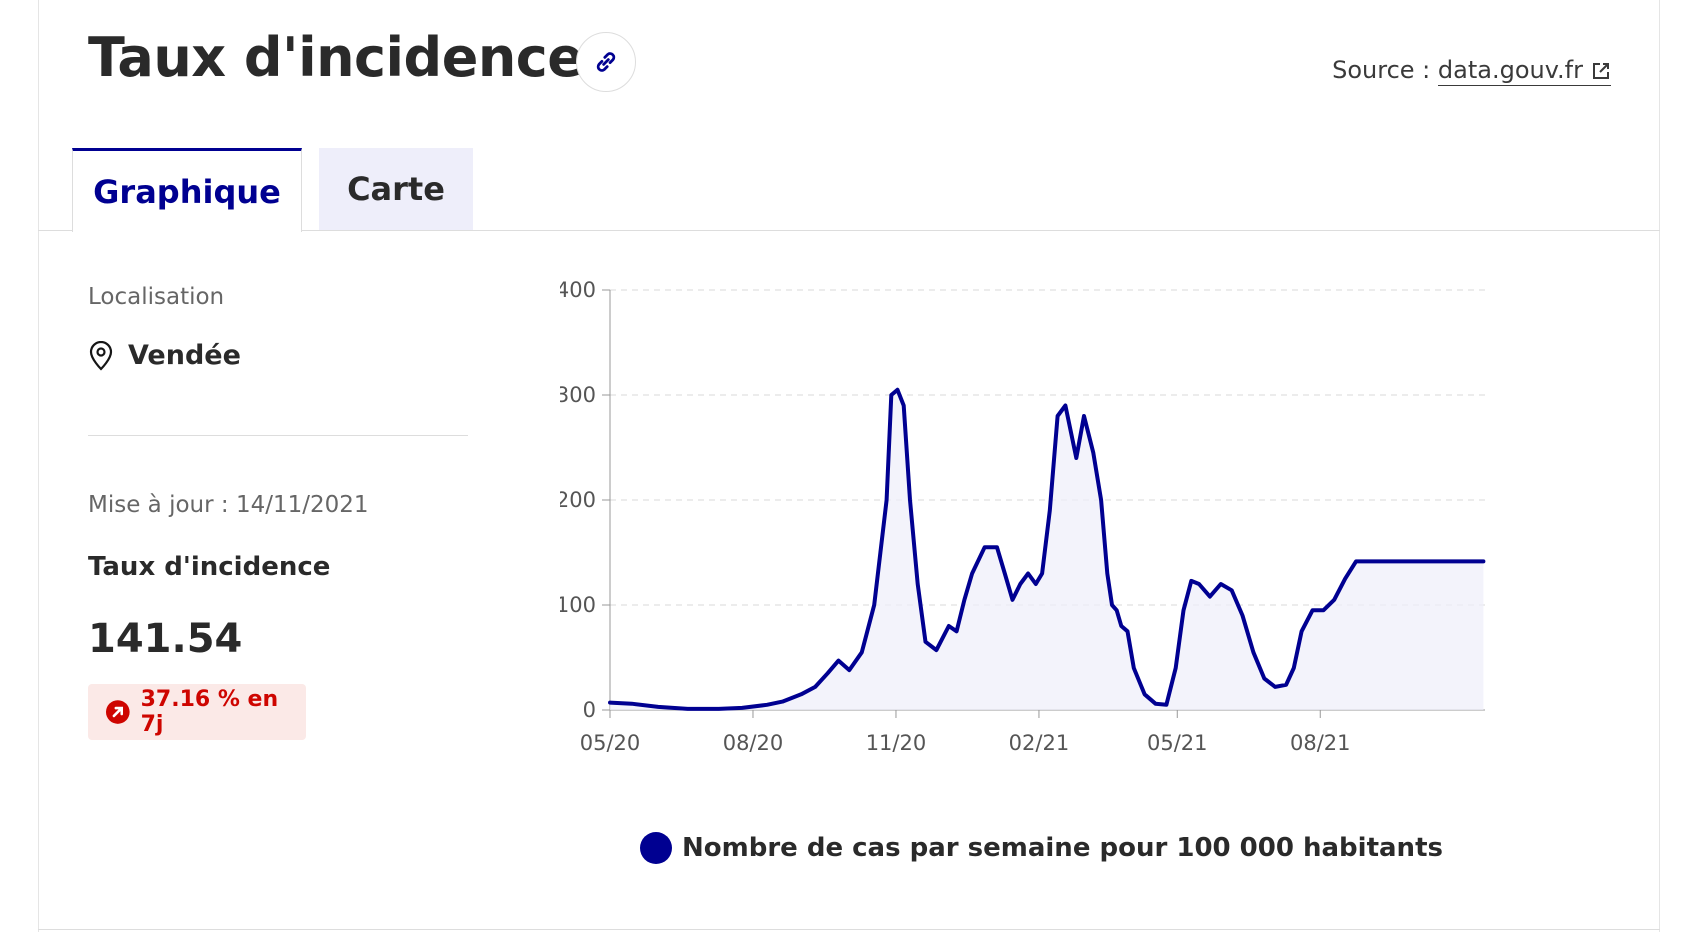  What do you see at coordinates (849, 230) in the screenshot?
I see `tab-divider` at bounding box center [849, 230].